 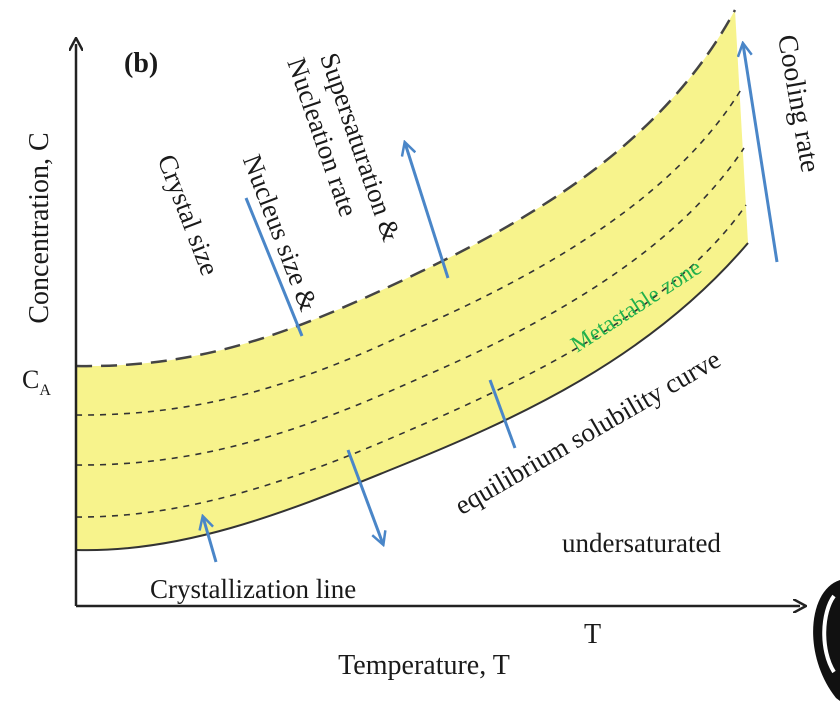 What do you see at coordinates (424, 665) in the screenshot?
I see `x-axis-title: Temperature, T` at bounding box center [424, 665].